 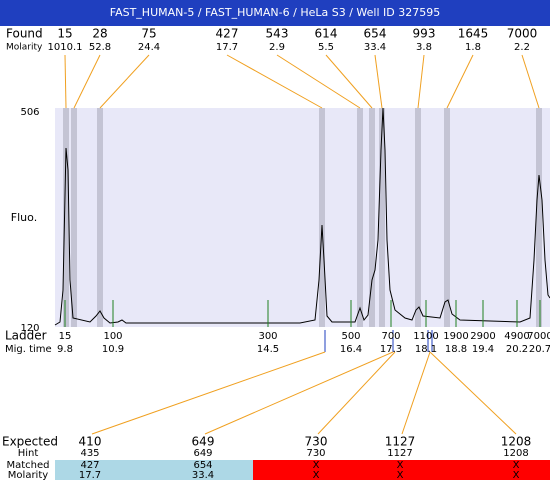 I want to click on expected-expected: 730, so click(x=316, y=442).